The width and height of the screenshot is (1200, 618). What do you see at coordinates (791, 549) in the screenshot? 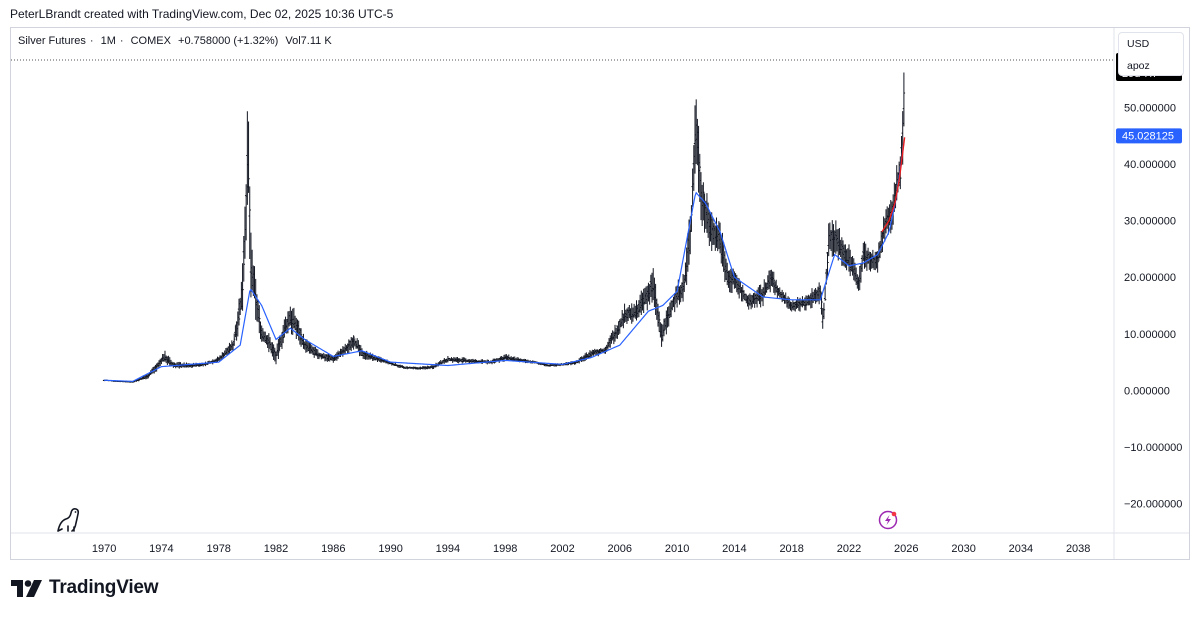
I see `x-tick-label: 2018` at bounding box center [791, 549].